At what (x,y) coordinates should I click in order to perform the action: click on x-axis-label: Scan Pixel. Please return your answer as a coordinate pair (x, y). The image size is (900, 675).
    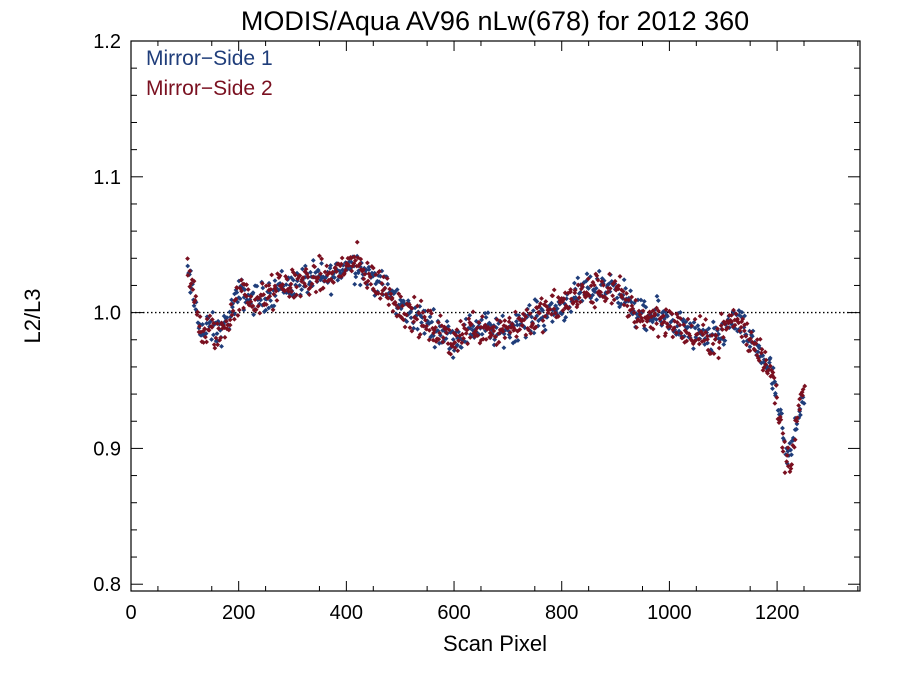
    Looking at the image, I should click on (495, 643).